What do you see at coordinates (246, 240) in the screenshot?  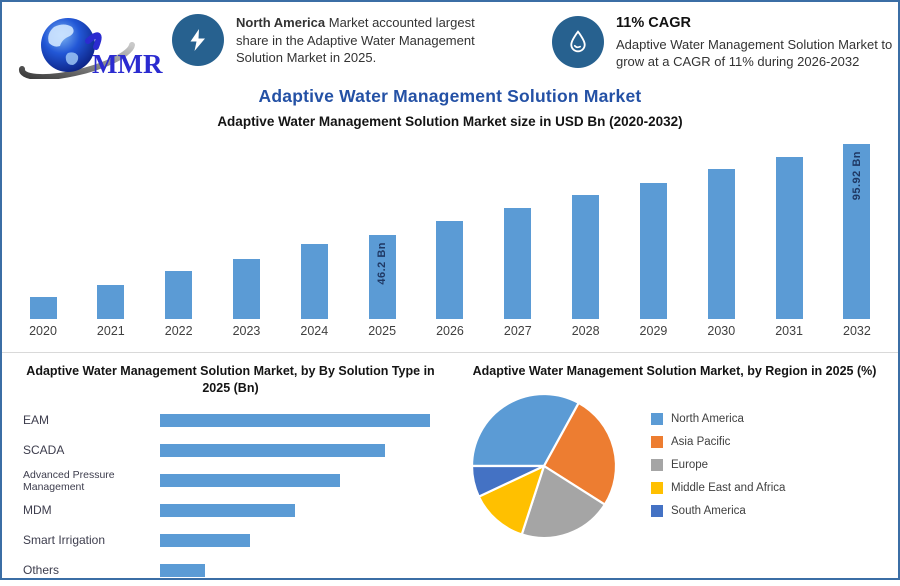 I see `column-2023: 2023` at bounding box center [246, 240].